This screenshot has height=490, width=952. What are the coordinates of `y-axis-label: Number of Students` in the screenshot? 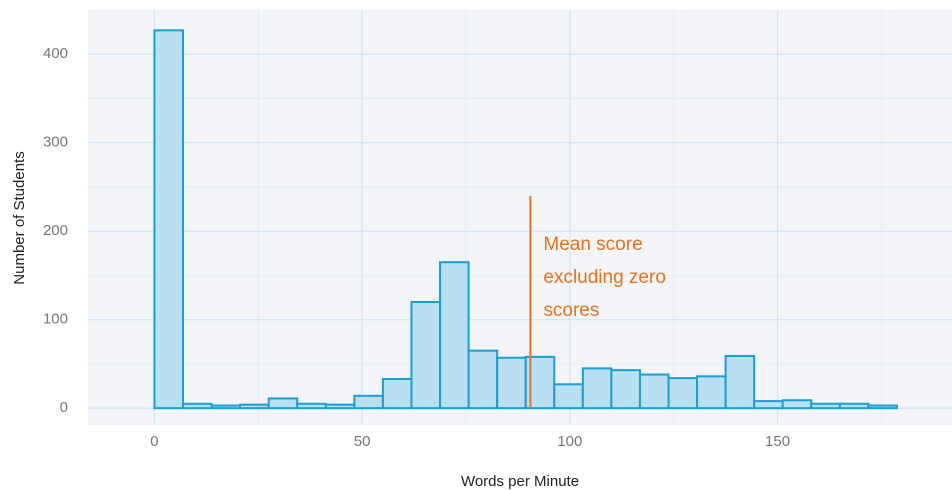 It's located at (19, 217).